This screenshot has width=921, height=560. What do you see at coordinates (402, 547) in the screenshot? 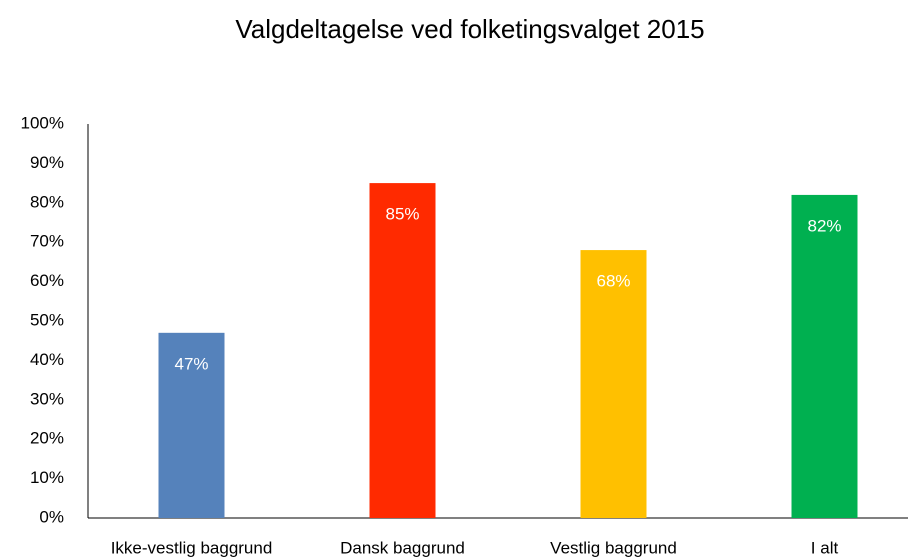
I see `x-tick-label: Dansk baggrund` at bounding box center [402, 547].